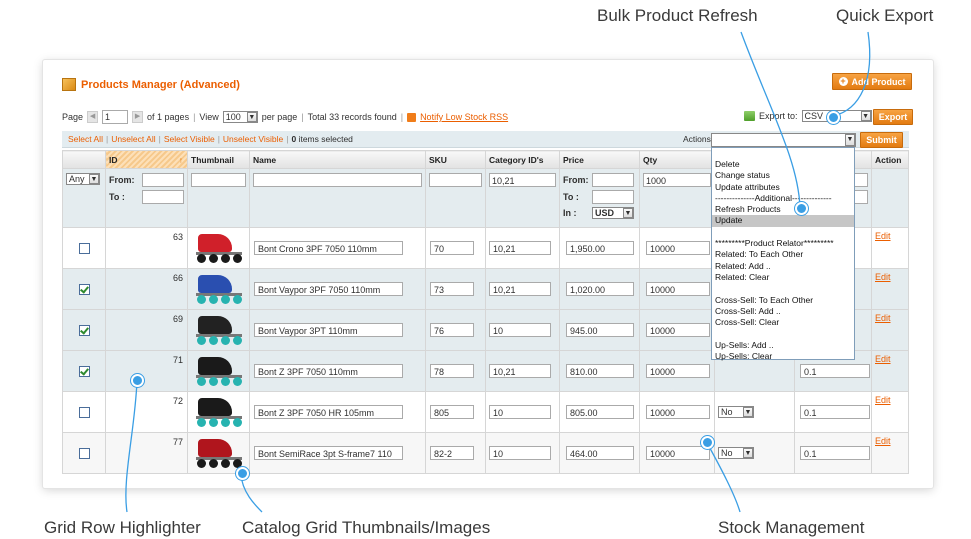 The height and width of the screenshot is (539, 971). I want to click on sku-input: 73, so click(452, 289).